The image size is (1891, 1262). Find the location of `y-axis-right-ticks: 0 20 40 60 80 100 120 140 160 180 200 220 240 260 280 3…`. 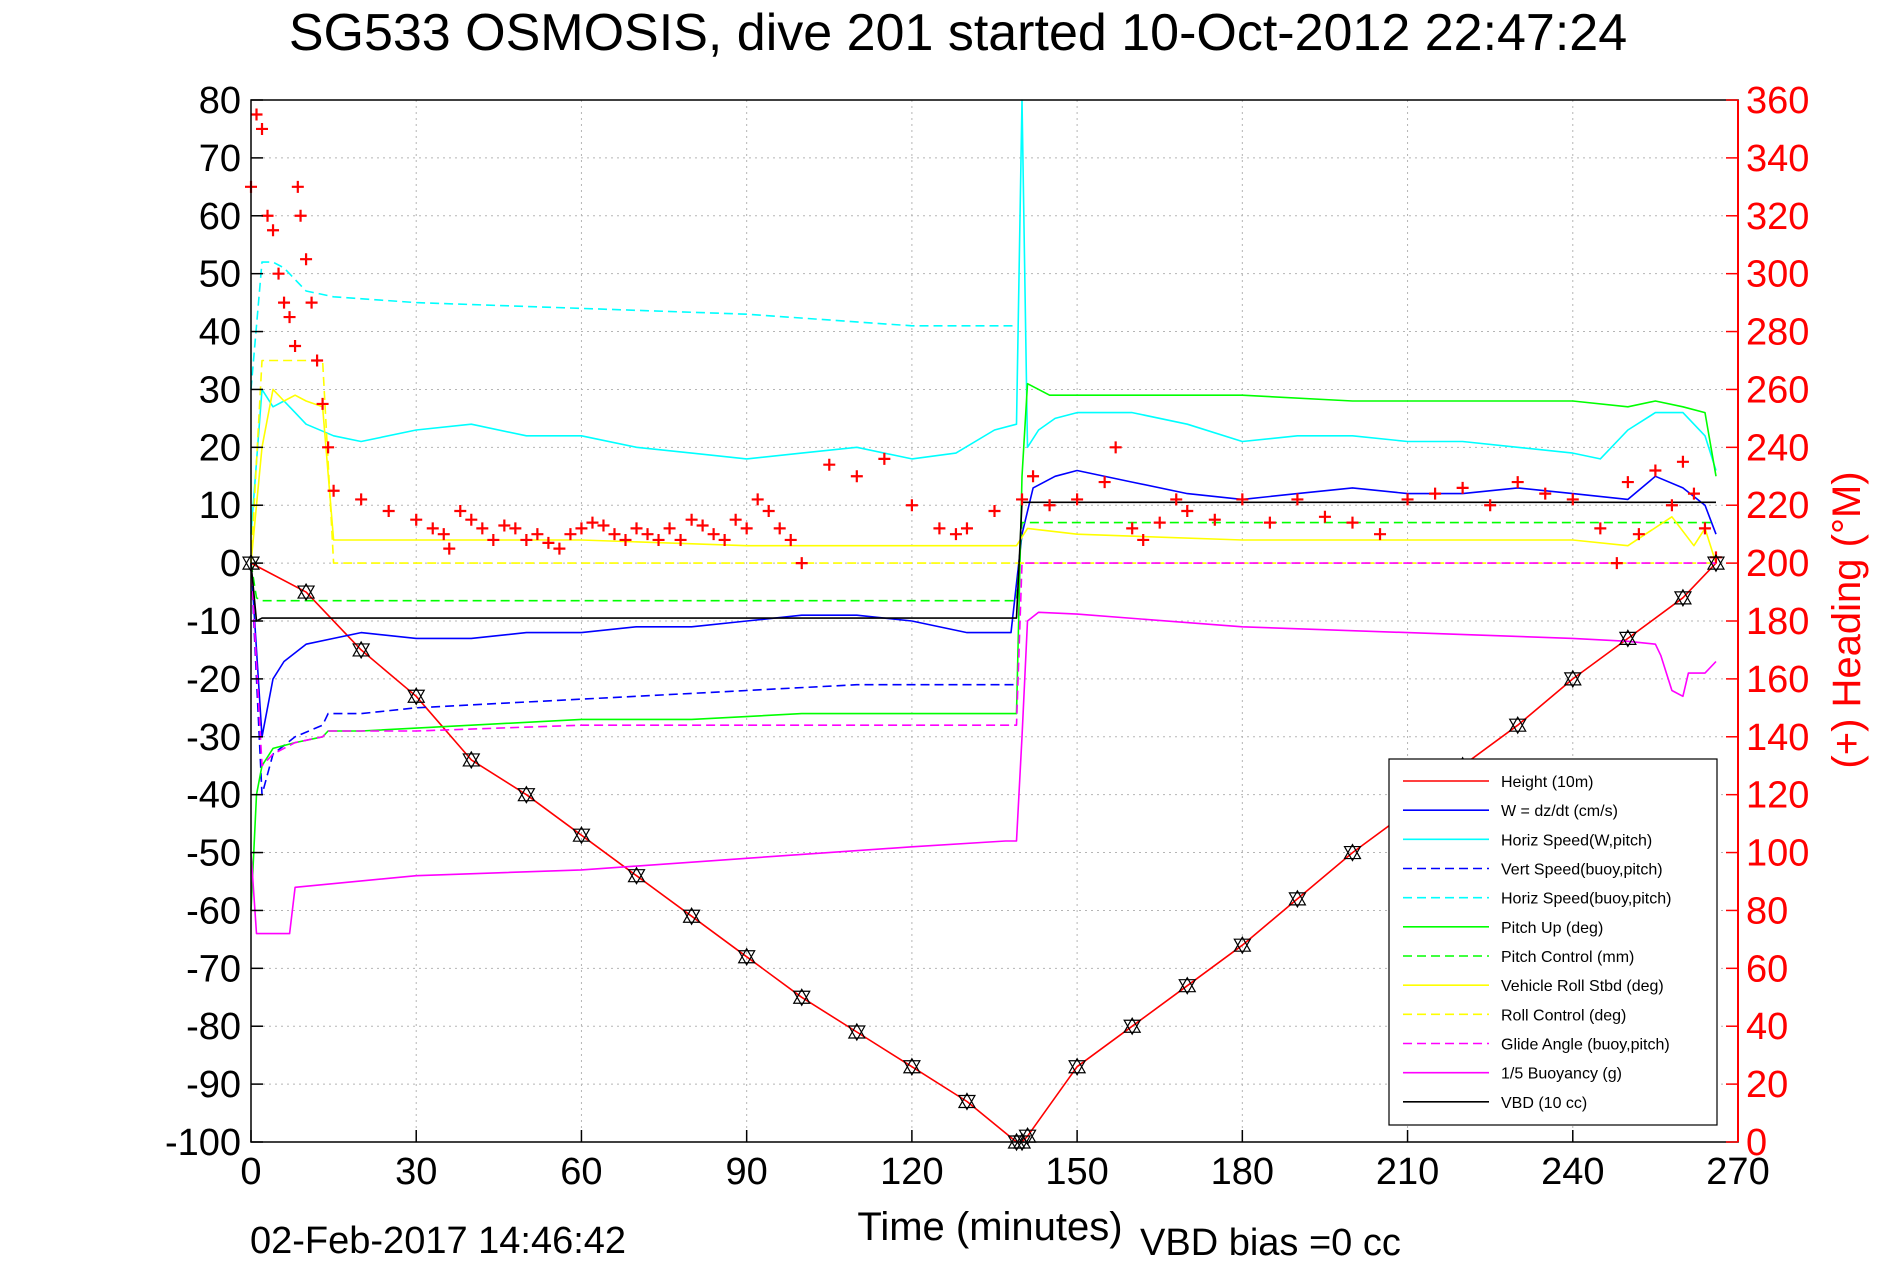

y-axis-right-ticks: 0 20 40 60 80 100 120 140 160 180 200 220 240 260 280 3… is located at coordinates (1767, 622).